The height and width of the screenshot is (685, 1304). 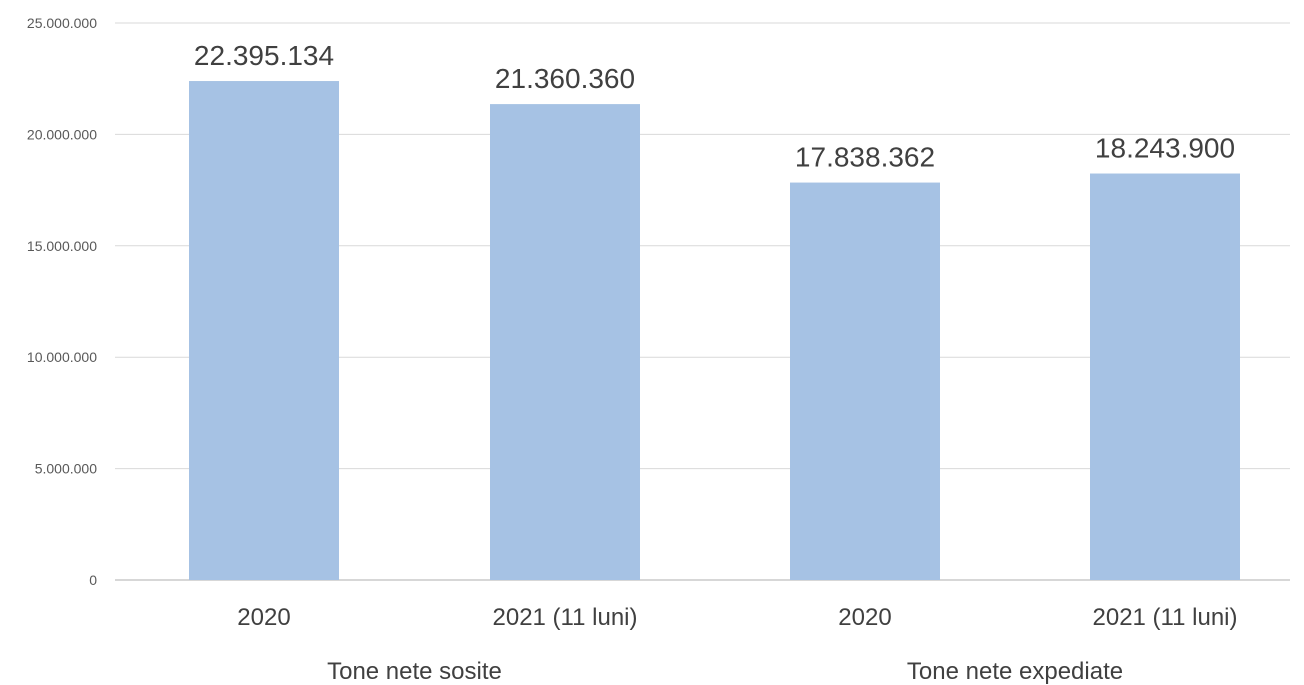 I want to click on x-axis-tick-labels: 2020 2021 (11 luni) 2020 2021 (11 luni), so click(x=737, y=617).